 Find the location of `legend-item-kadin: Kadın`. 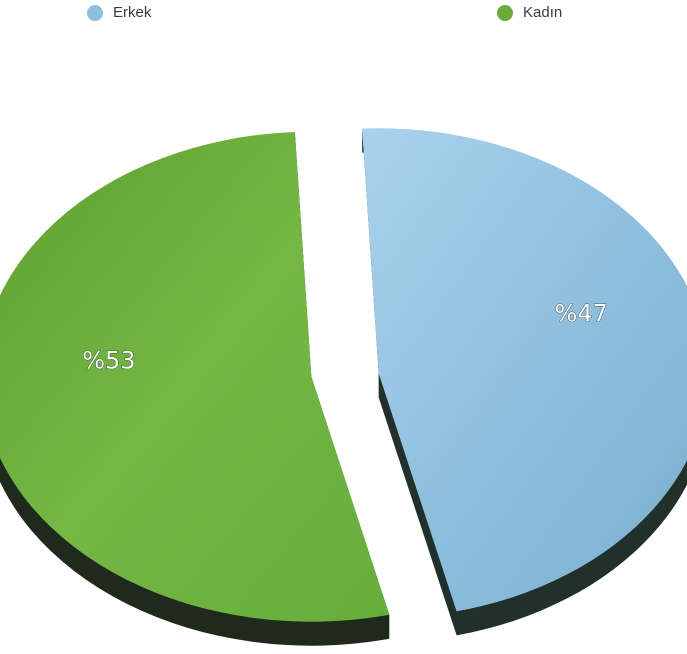

legend-item-kadin: Kadın is located at coordinates (529, 12).